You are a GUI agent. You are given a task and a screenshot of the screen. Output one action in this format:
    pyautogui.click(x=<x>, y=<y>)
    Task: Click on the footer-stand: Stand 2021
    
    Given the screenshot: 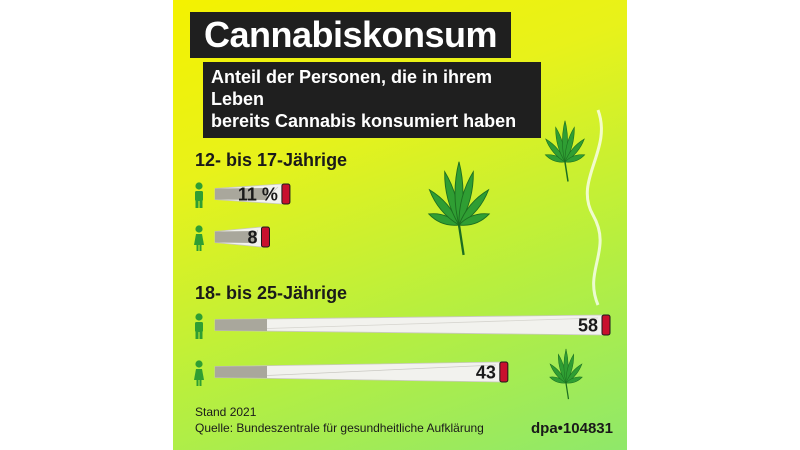 What is the action you would take?
    pyautogui.click(x=226, y=412)
    